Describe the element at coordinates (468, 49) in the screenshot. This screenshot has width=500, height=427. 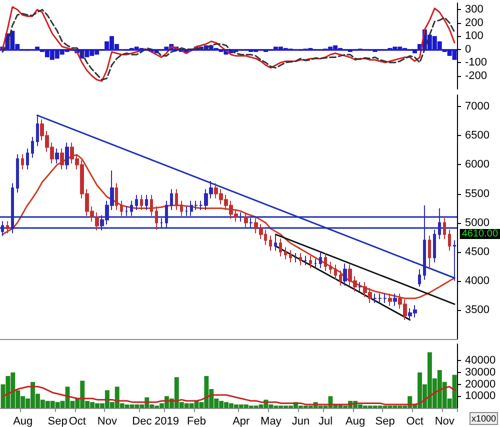
I see `y-tick-label: 0` at that location.